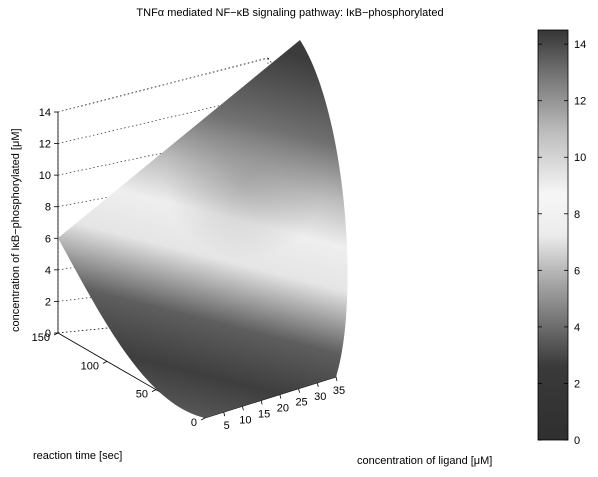 The image size is (598, 477). I want to click on z-tick-label: 0, so click(48, 334).